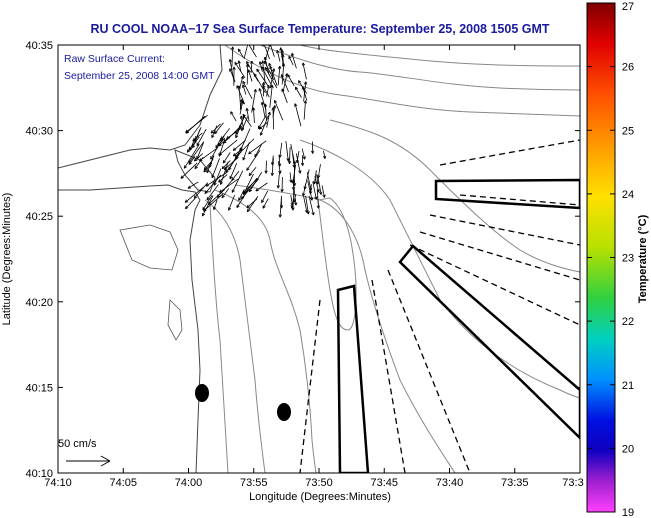  What do you see at coordinates (628, 131) in the screenshot?
I see `colorbar-tick-label: 25` at bounding box center [628, 131].